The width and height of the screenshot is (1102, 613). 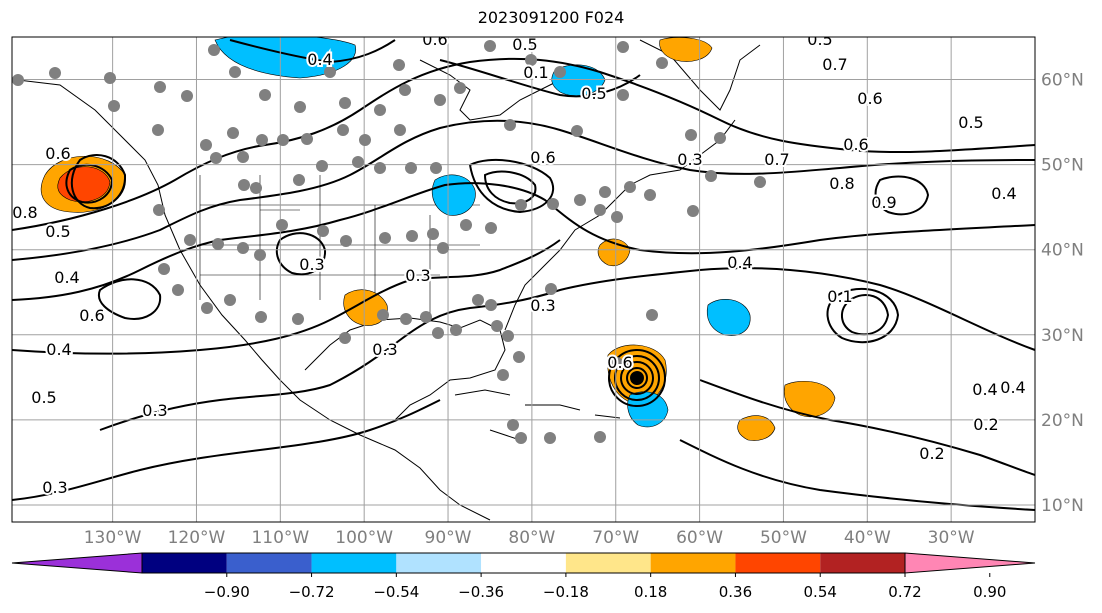 What do you see at coordinates (481, 592) in the screenshot?
I see `colorbar-tick-label: −0.36` at bounding box center [481, 592].